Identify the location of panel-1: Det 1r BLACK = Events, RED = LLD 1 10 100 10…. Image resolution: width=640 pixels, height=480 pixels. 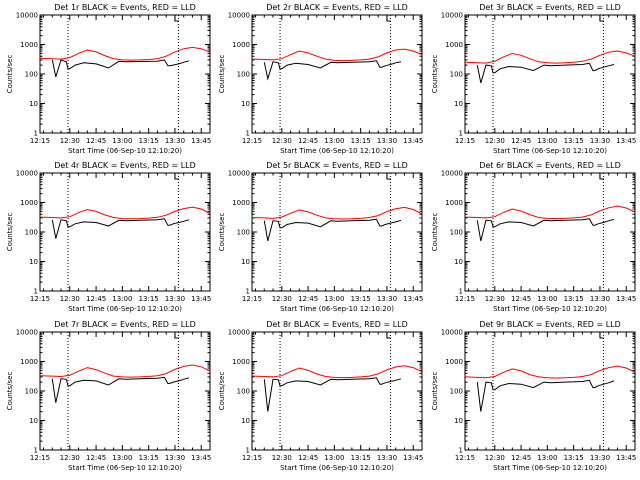
(108, 79).